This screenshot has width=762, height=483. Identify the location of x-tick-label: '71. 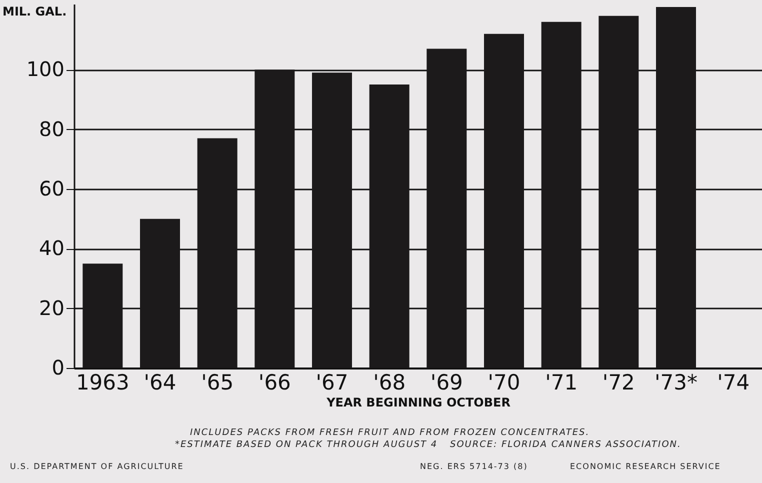
(561, 382).